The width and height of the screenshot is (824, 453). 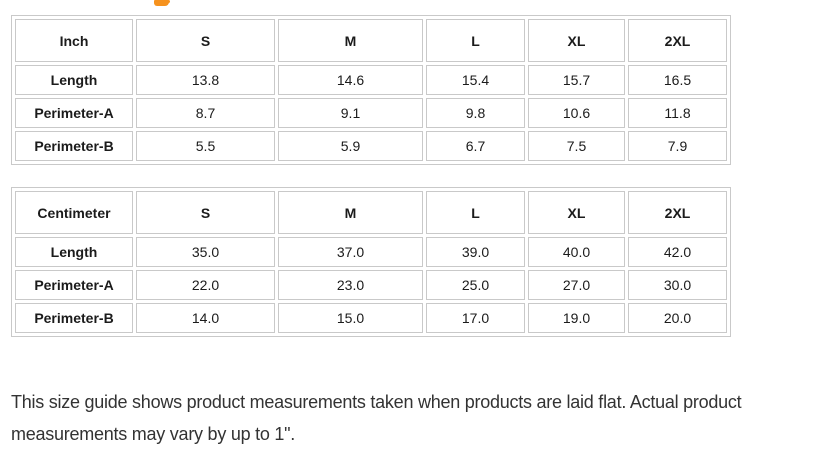 I want to click on value-cell: 20.0, so click(x=677, y=318).